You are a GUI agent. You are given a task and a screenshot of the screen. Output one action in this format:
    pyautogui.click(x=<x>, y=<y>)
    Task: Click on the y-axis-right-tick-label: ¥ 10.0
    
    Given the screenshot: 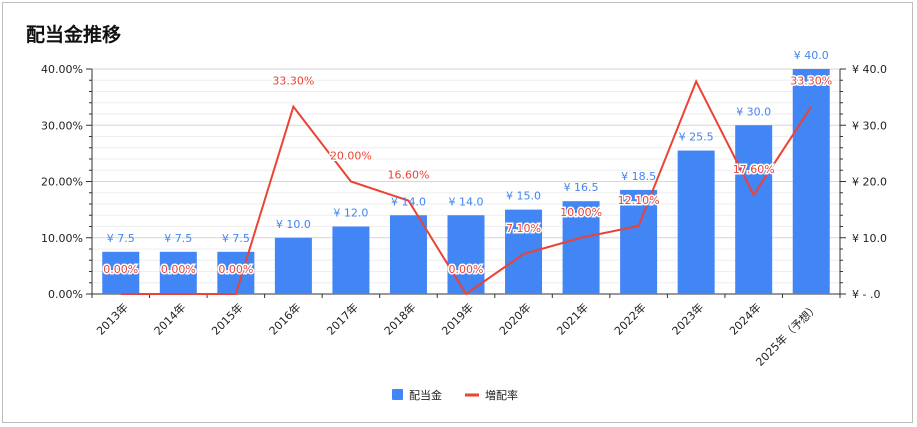 What is the action you would take?
    pyautogui.click(x=869, y=238)
    